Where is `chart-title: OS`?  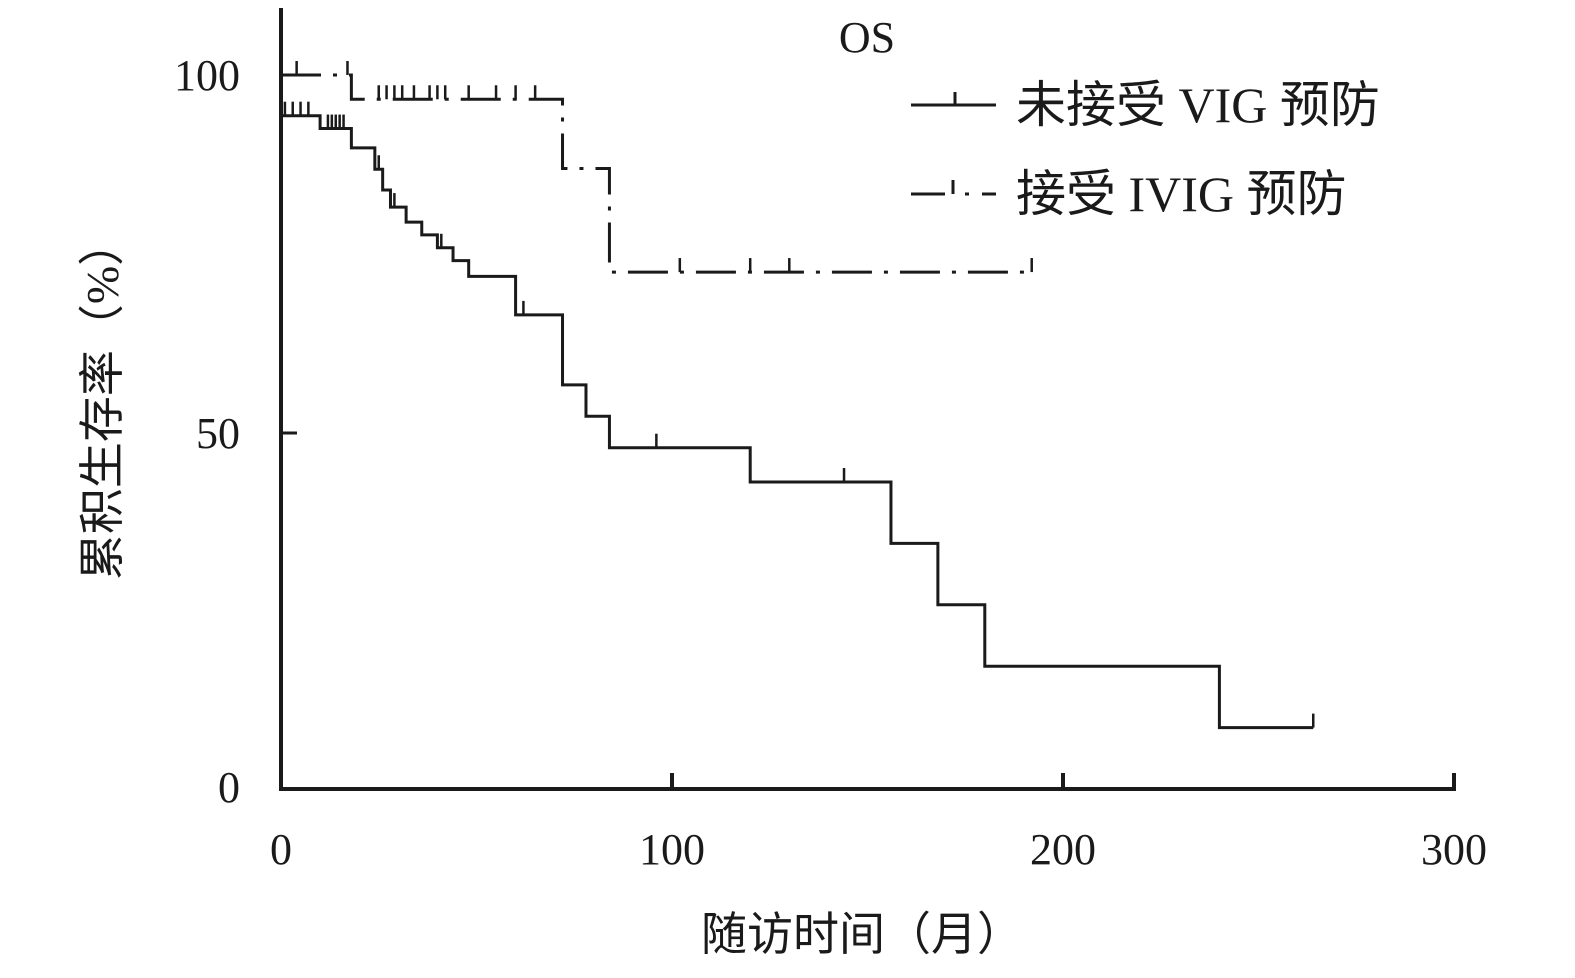 chart-title: OS is located at coordinates (867, 37).